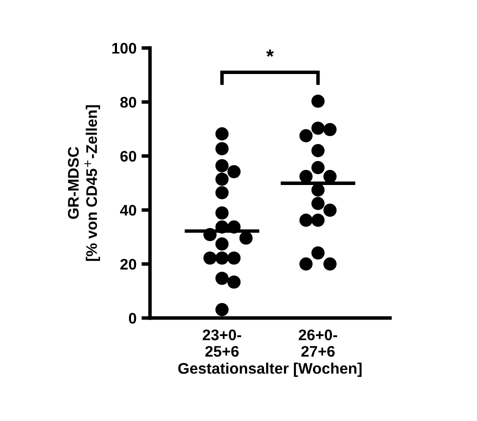  I want to click on annotation: *, so click(270, 53).